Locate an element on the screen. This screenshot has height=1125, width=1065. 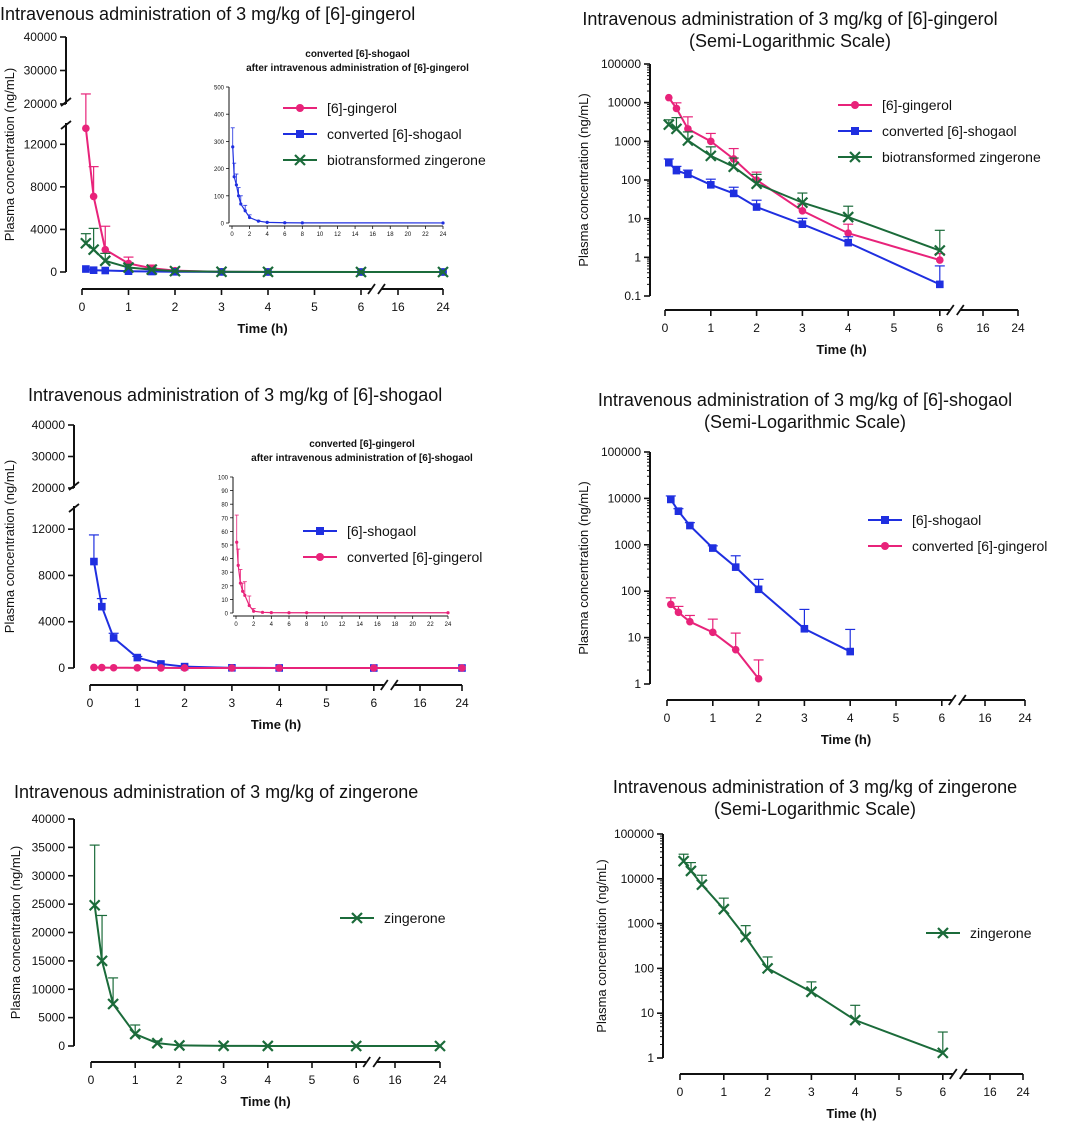
inset-y-tick-label: 400 is located at coordinates (219, 116).